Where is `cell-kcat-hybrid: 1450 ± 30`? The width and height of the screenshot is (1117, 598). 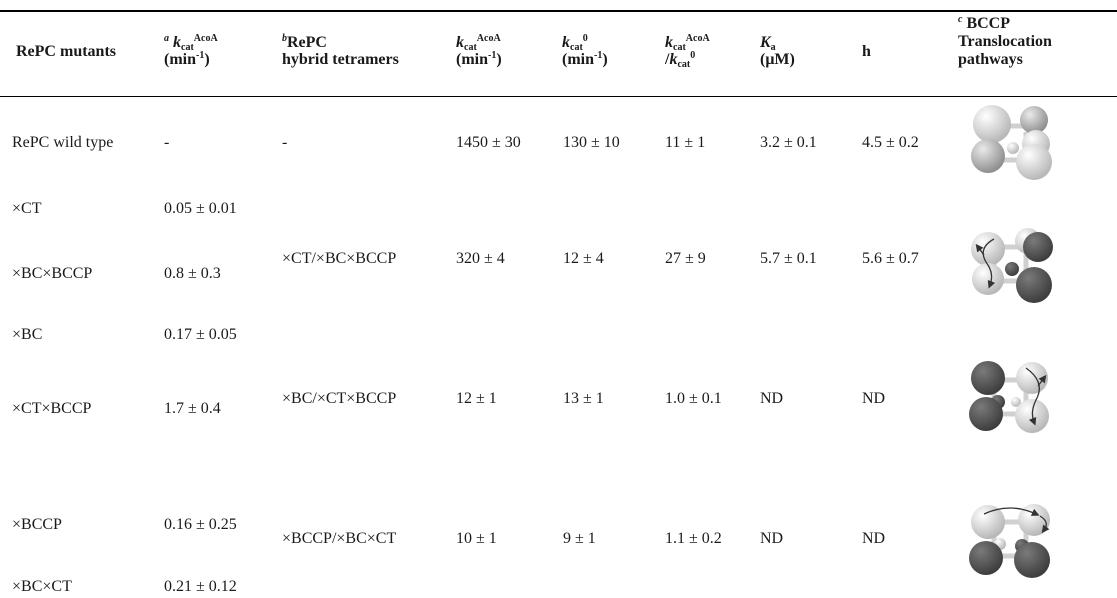
cell-kcat-hybrid: 1450 ± 30 is located at coordinates (488, 142).